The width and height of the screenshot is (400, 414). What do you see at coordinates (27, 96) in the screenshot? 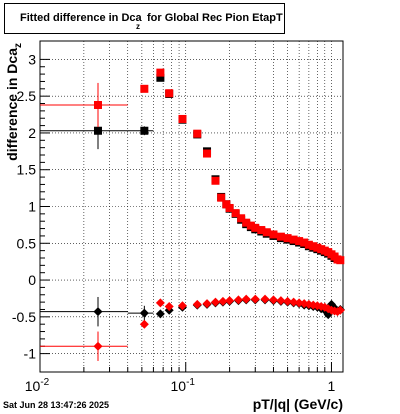
I see `y-tick-label: 2.5` at bounding box center [27, 96].